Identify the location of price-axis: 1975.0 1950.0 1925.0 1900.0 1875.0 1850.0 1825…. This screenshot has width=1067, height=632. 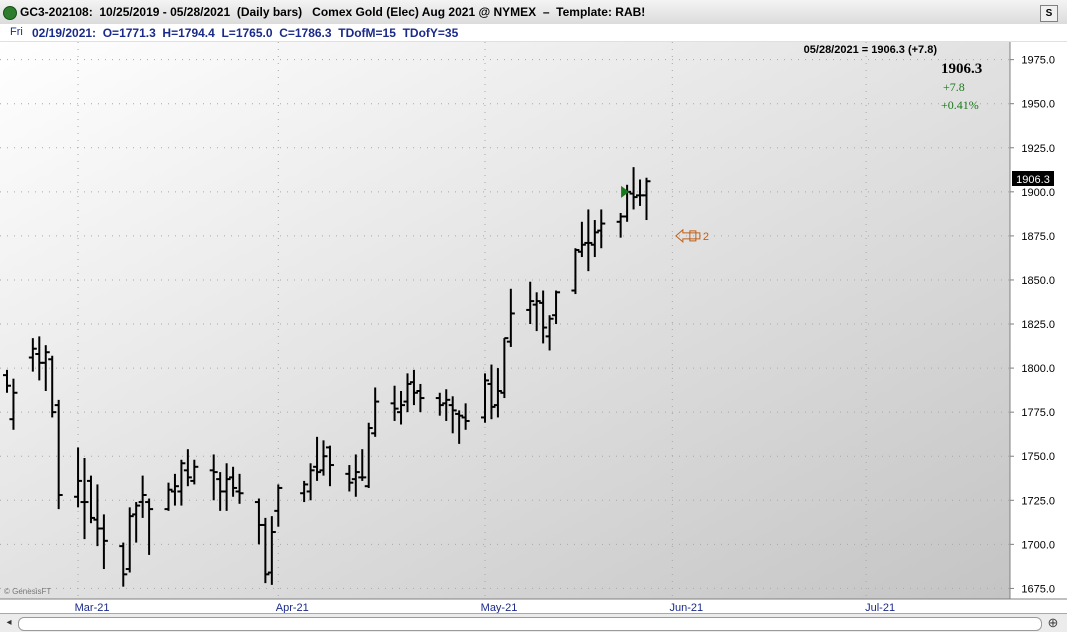
(1032, 325).